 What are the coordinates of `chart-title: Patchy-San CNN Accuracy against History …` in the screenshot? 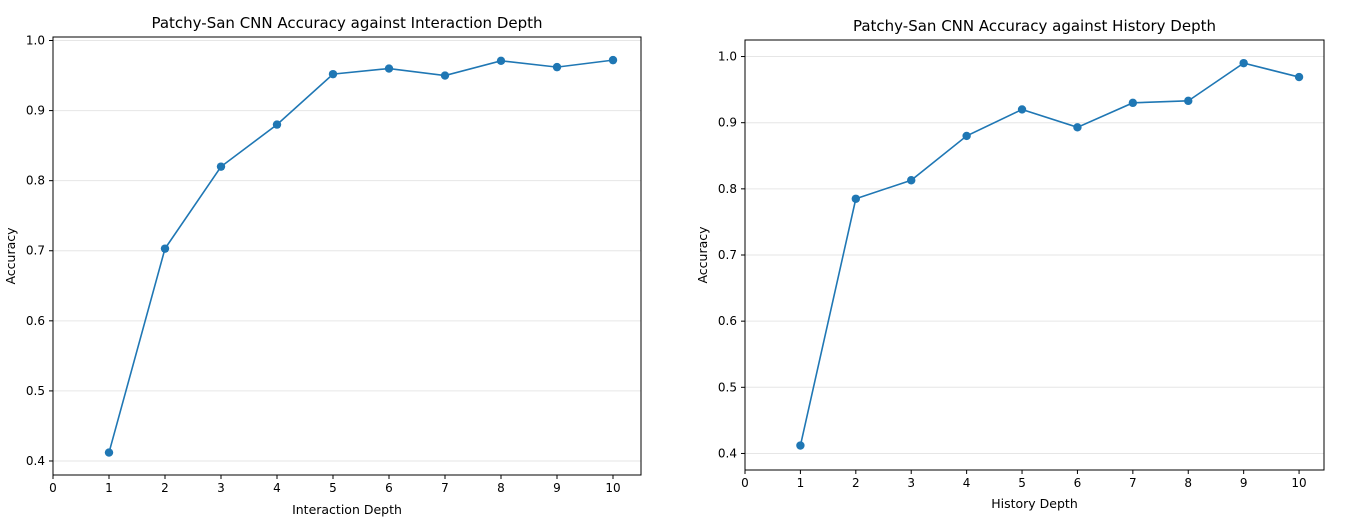 It's located at (1034, 26).